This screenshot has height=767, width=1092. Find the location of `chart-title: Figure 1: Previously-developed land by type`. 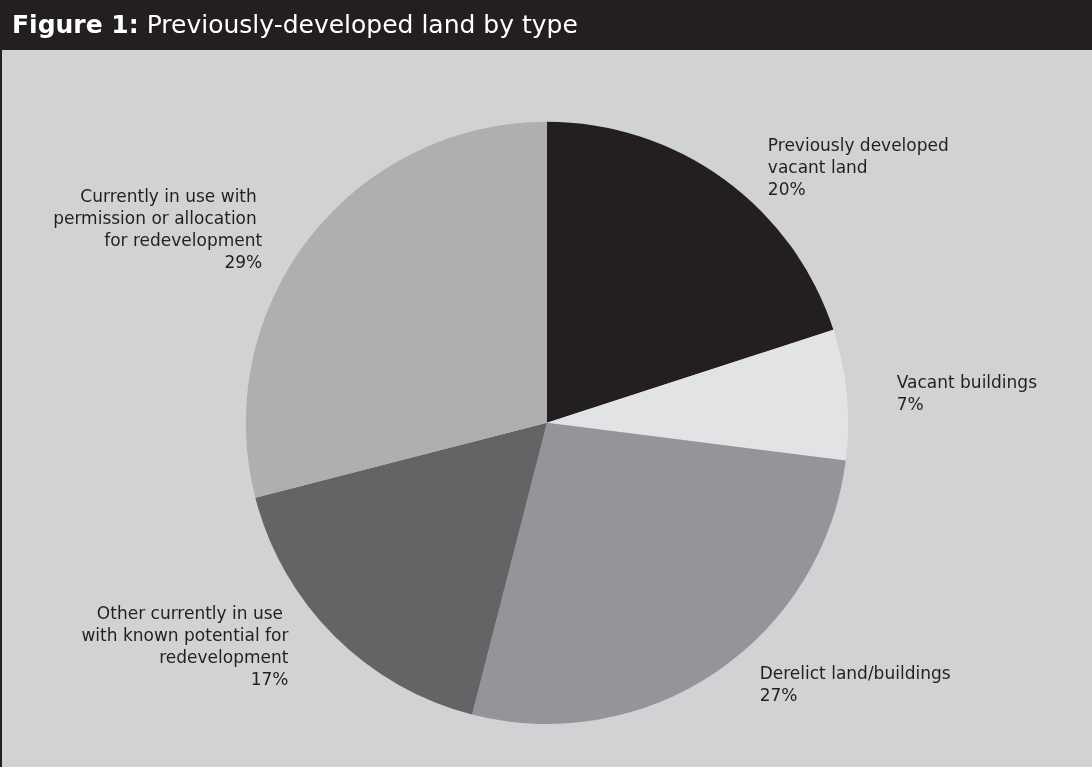

chart-title: Figure 1: Previously-developed land by type is located at coordinates (546, 25).